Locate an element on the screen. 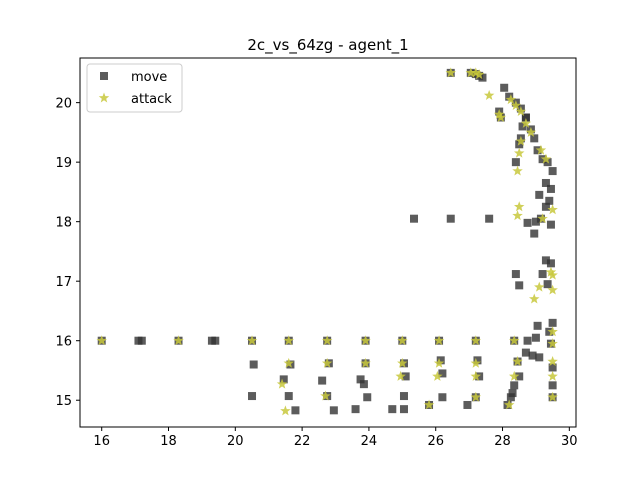  x-tick-label: 30 is located at coordinates (569, 441).